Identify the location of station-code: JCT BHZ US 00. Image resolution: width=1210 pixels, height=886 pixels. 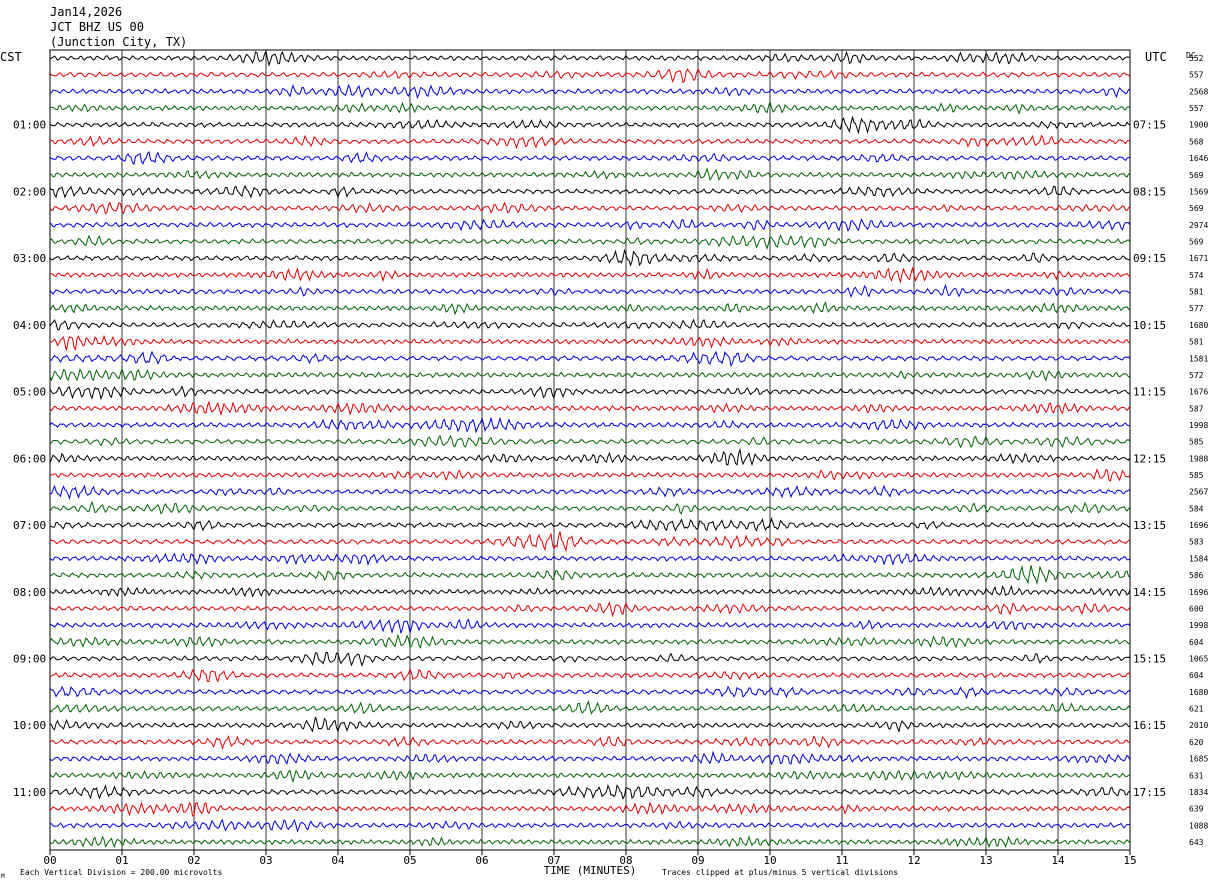
(97, 27).